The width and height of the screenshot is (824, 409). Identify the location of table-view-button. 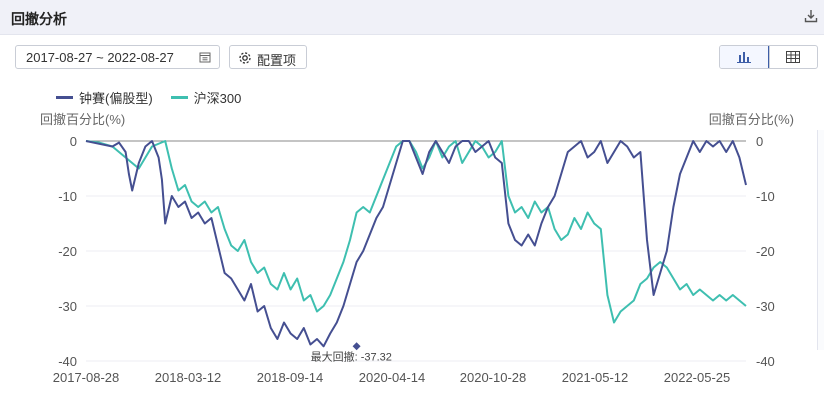
(793, 57).